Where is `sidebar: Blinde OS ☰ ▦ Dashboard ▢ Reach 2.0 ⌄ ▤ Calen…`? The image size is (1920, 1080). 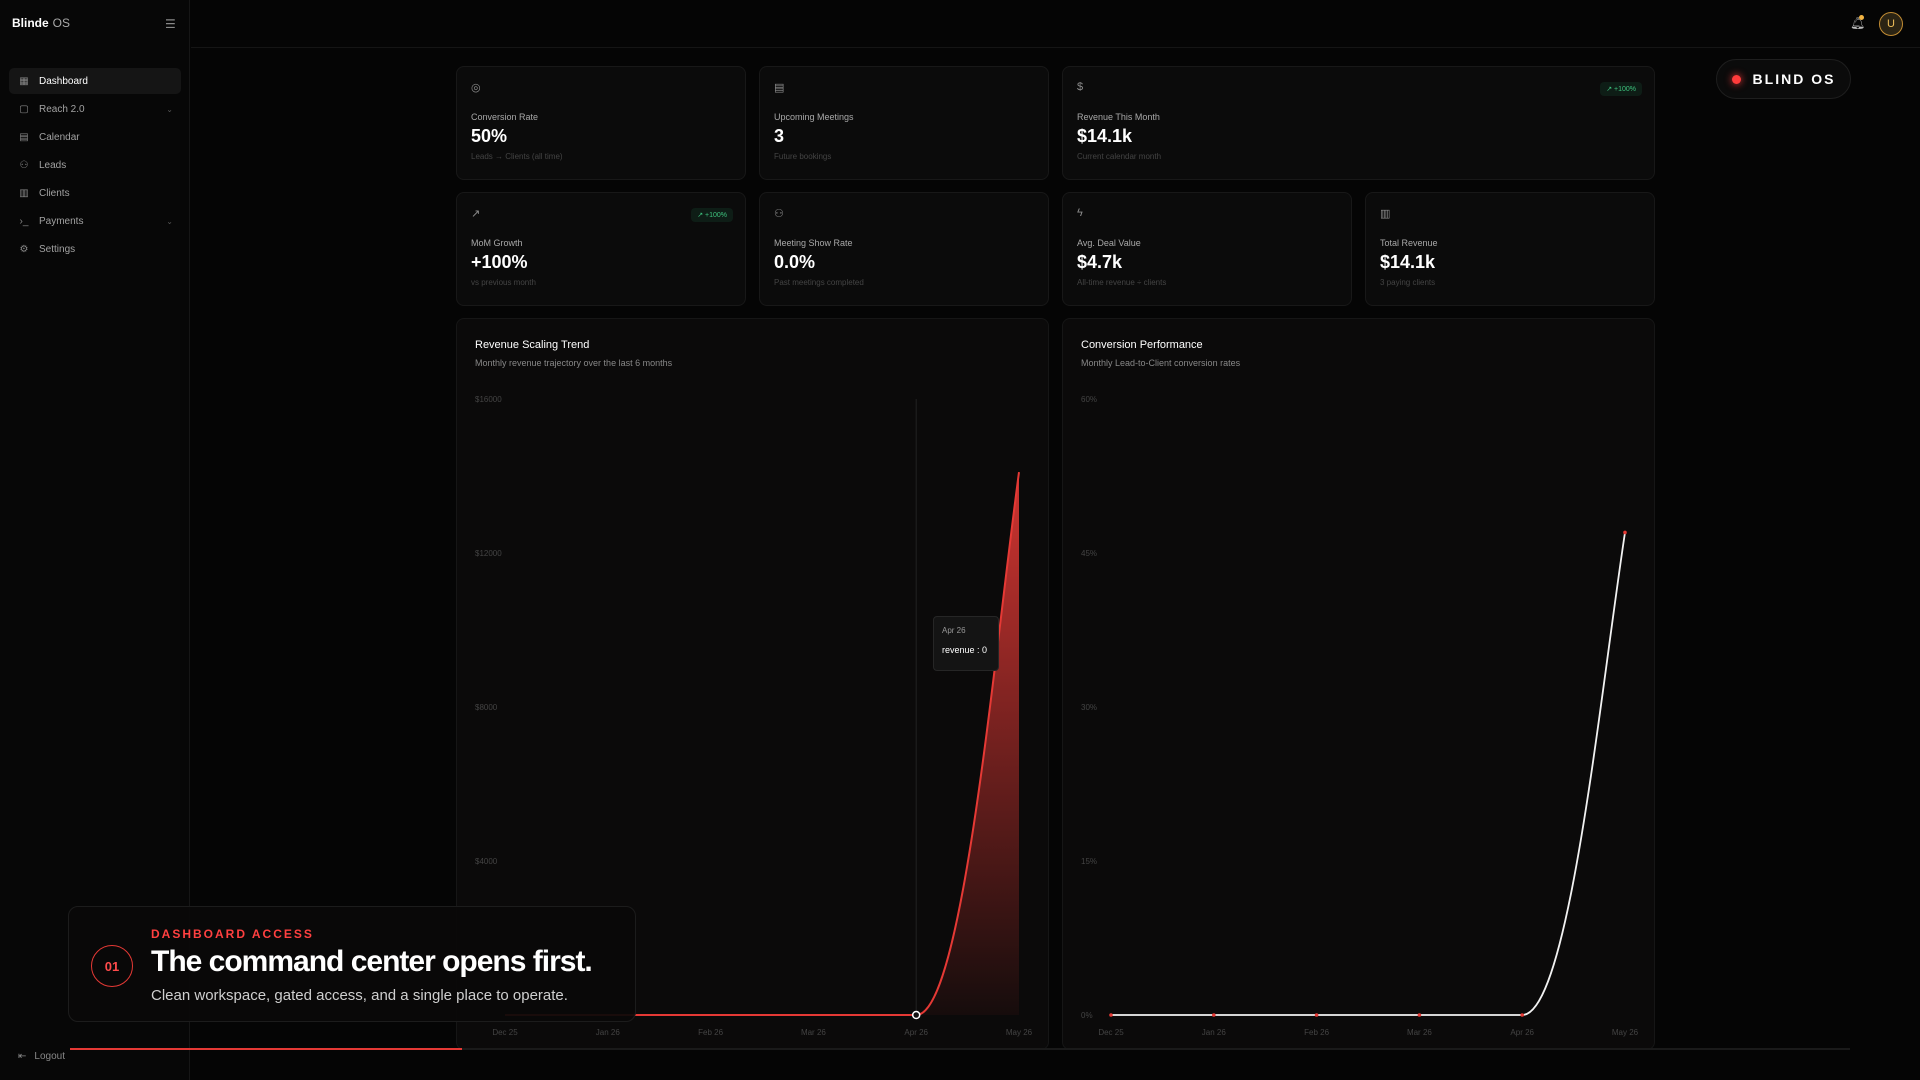 sidebar: Blinde OS ☰ ▦ Dashboard ▢ Reach 2.0 ⌄ ▤ Calen… is located at coordinates (95, 540).